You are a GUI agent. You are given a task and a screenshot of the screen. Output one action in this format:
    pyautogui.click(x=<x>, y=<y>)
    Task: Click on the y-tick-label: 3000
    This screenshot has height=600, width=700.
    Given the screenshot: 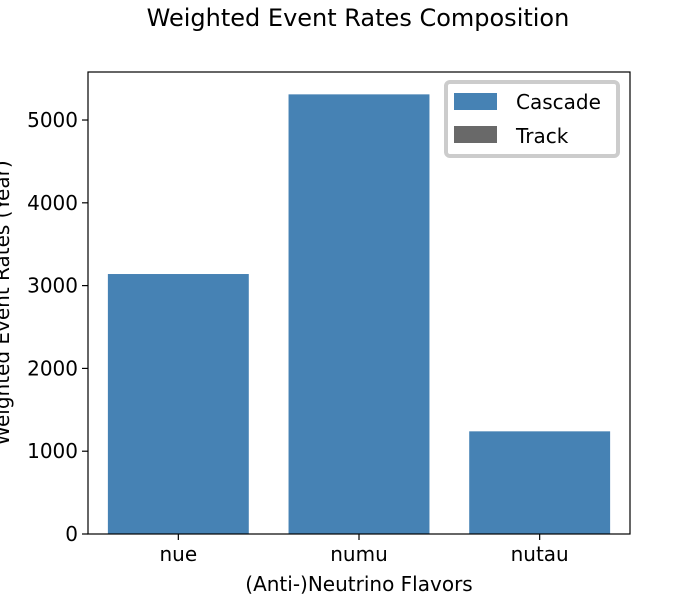 What is the action you would take?
    pyautogui.click(x=52, y=286)
    